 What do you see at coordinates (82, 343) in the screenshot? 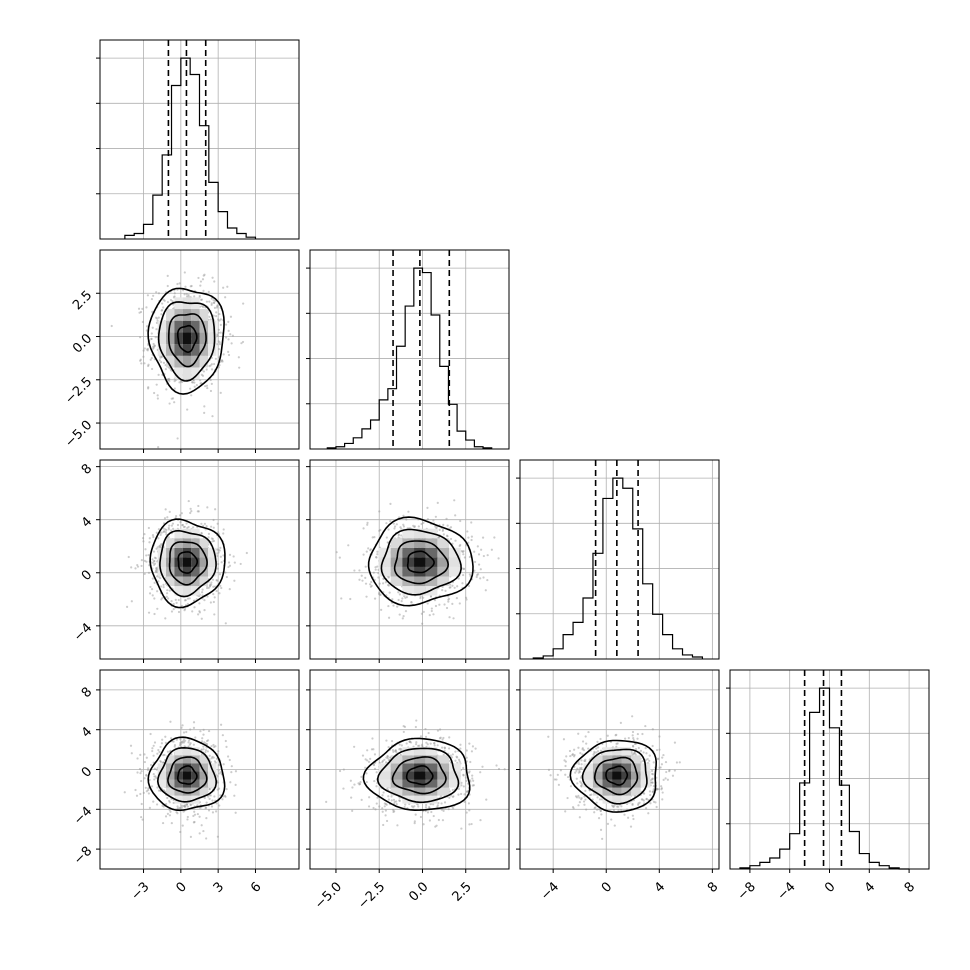
I see `y-tick-label-1-2: 0.0` at bounding box center [82, 343].